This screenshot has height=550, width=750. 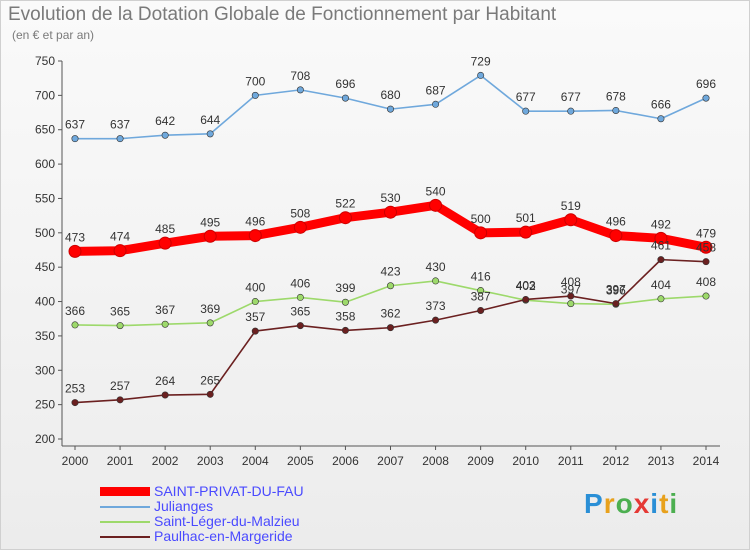 What do you see at coordinates (481, 277) in the screenshot?
I see `data-label: 416` at bounding box center [481, 277].